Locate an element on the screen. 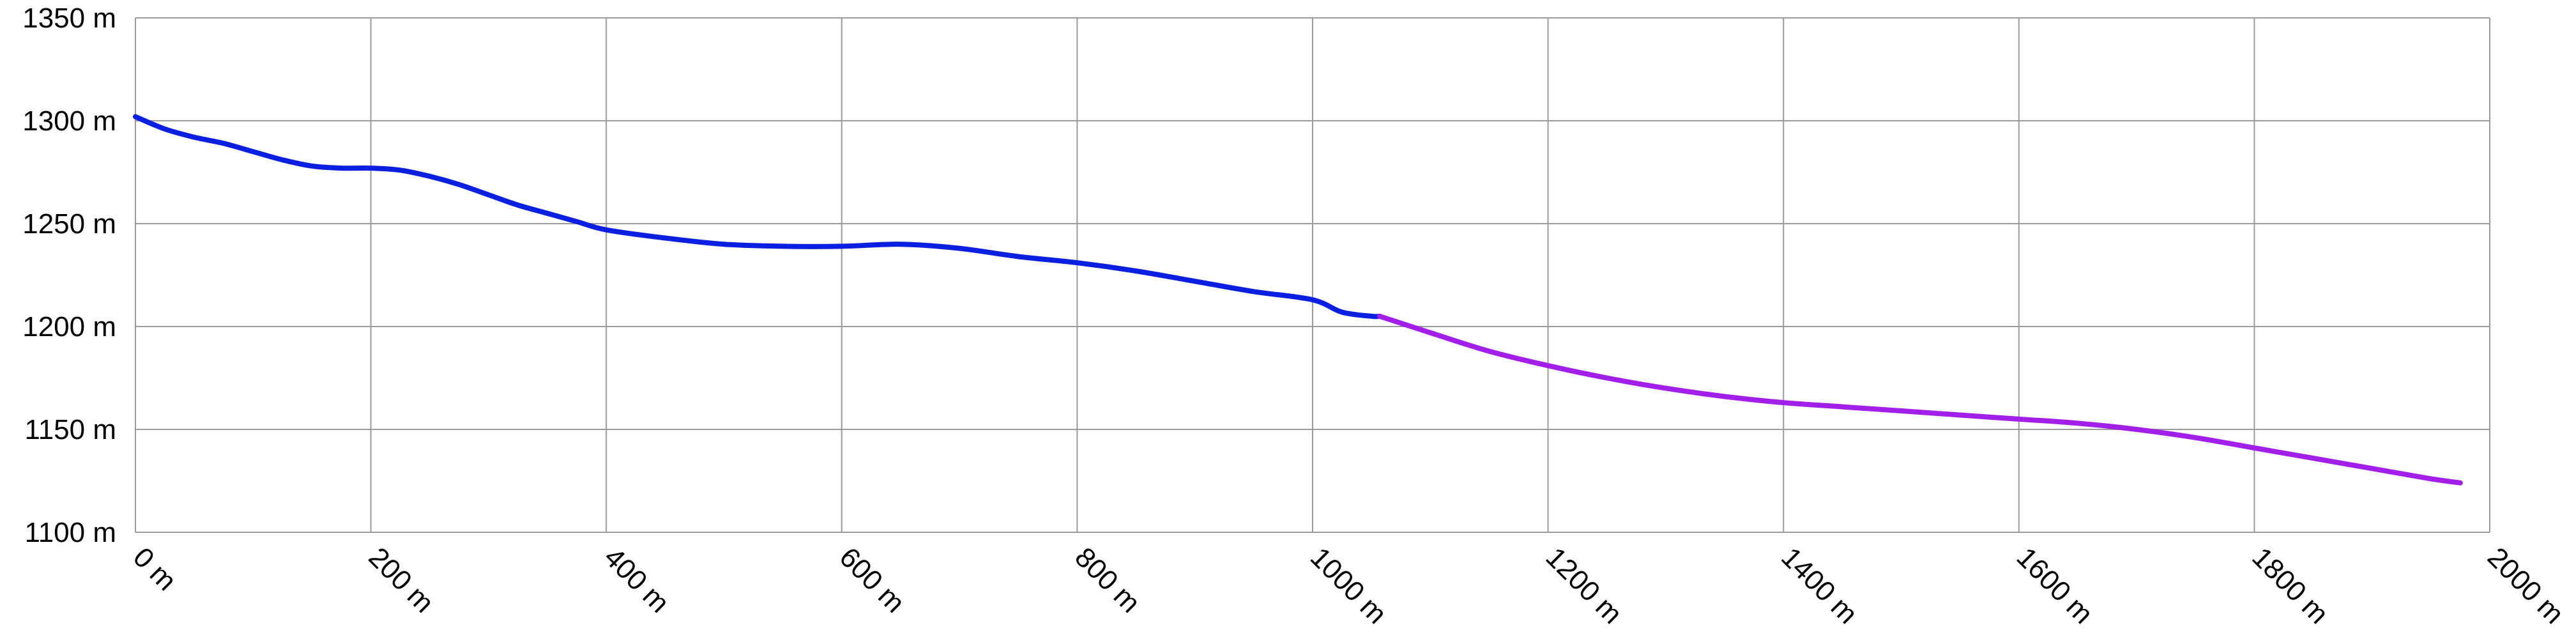 The height and width of the screenshot is (639, 2576). x-tick-label: 1600 m is located at coordinates (2055, 585).